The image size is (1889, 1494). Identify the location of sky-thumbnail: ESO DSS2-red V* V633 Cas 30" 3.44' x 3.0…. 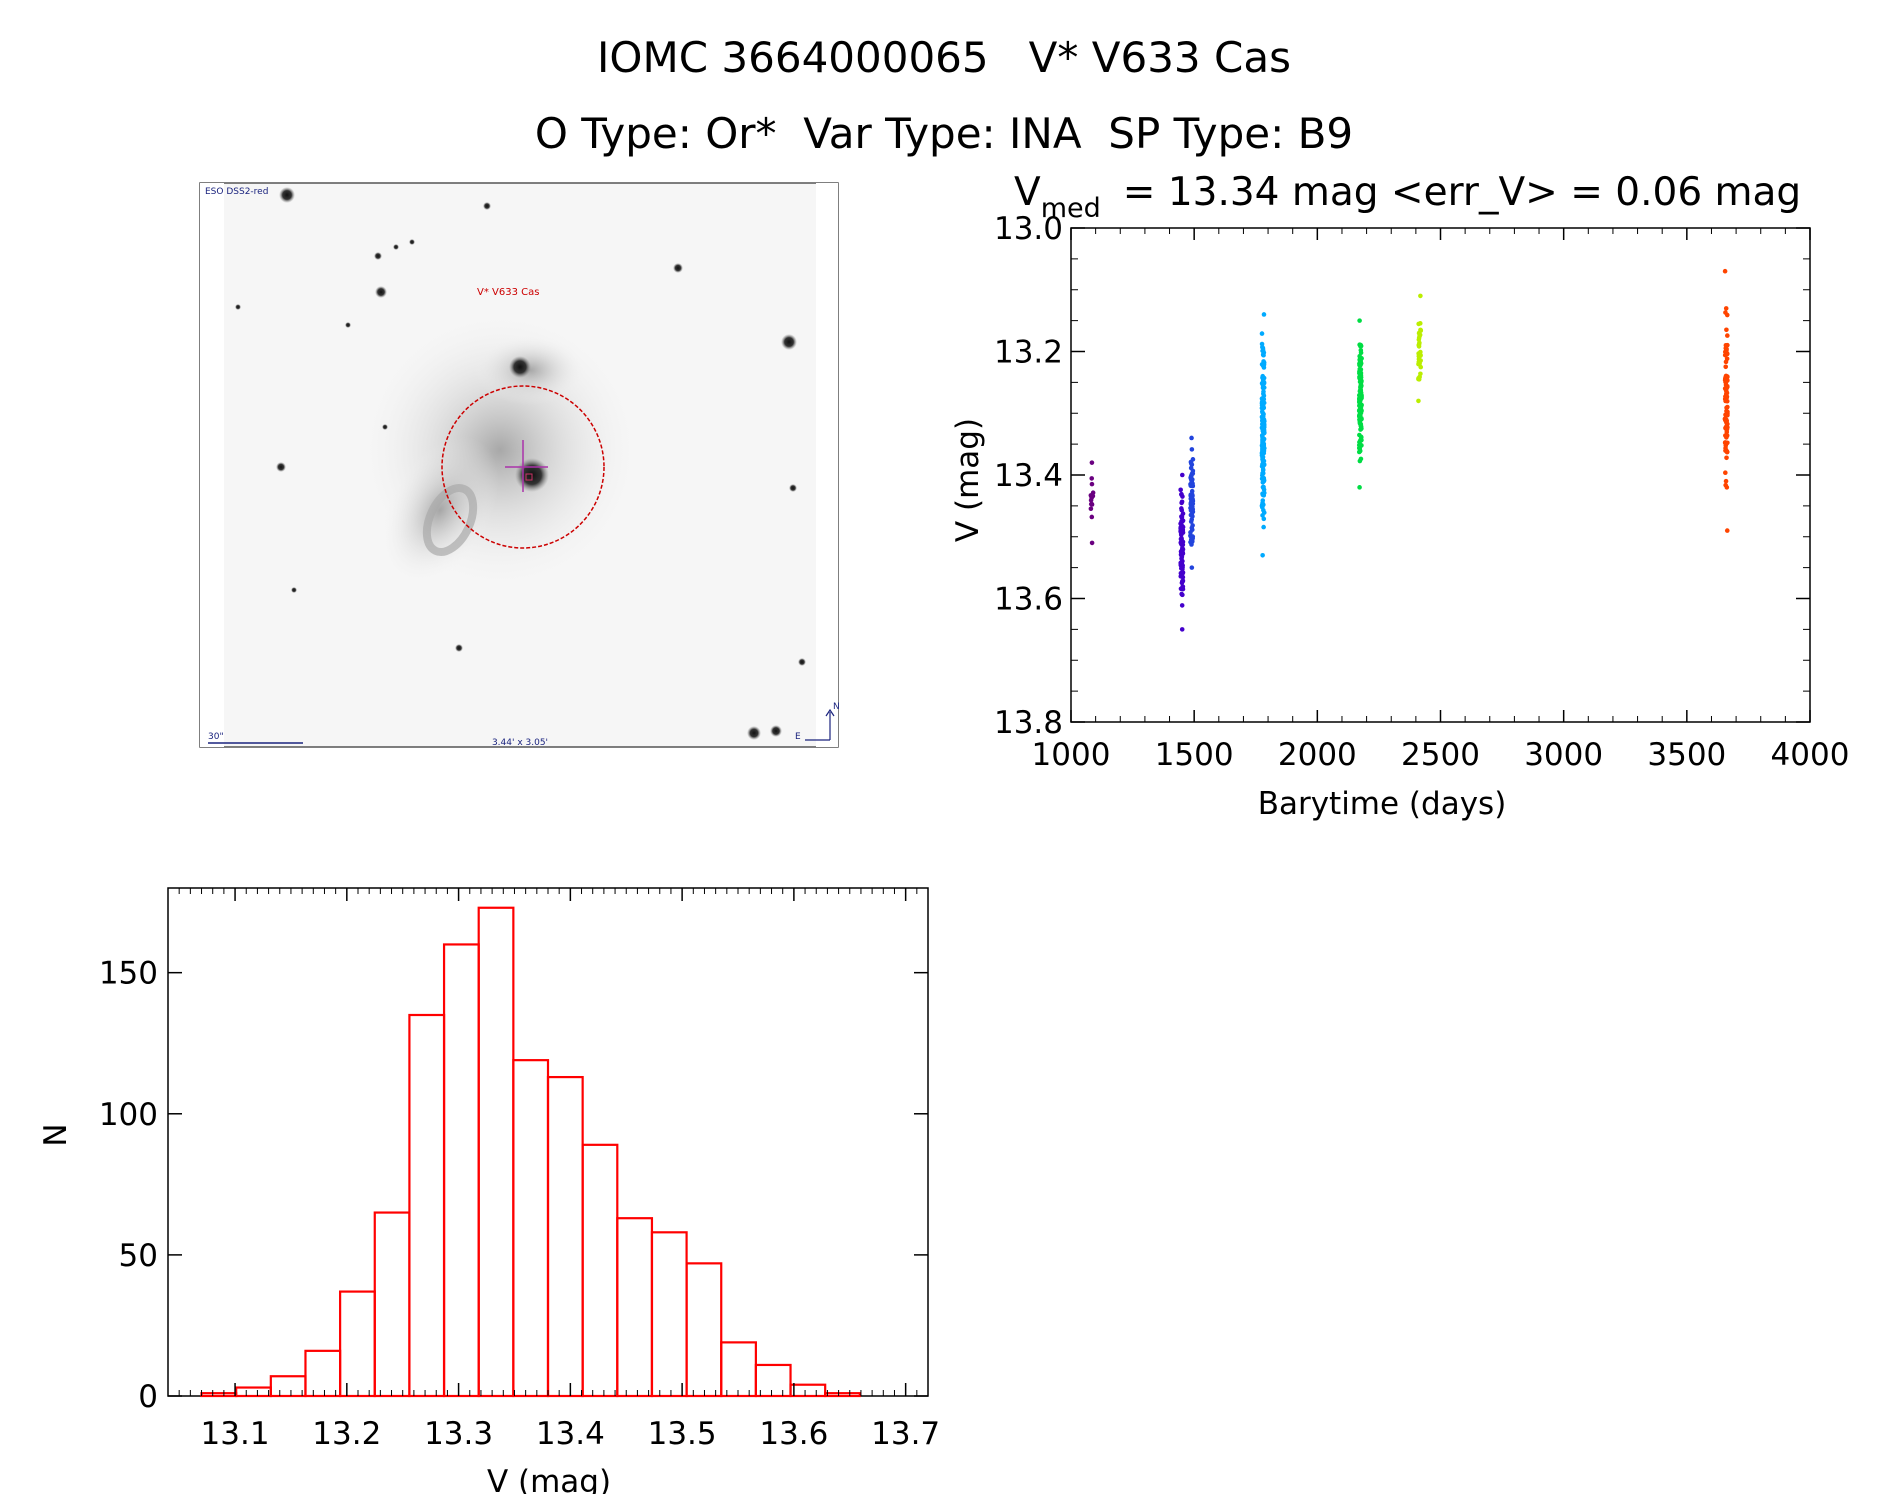
(519, 465).